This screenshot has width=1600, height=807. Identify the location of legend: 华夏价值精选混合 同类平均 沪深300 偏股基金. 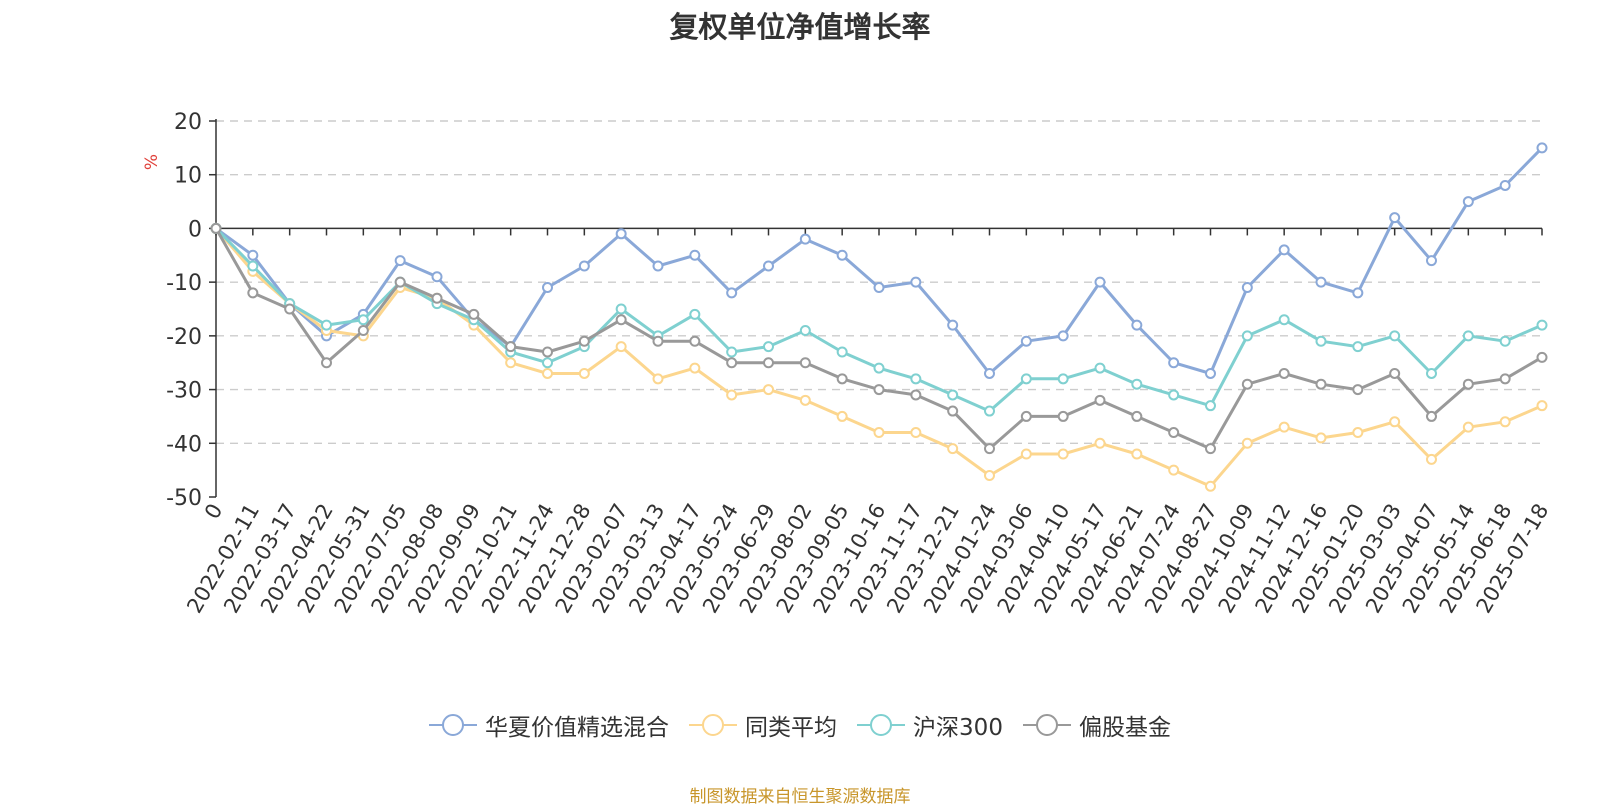
(800, 725).